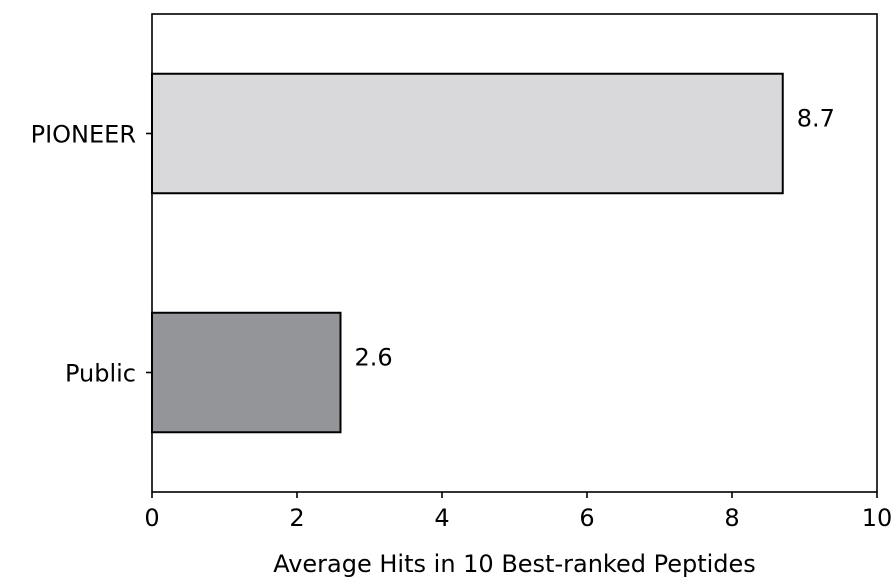 This screenshot has height=579, width=894. I want to click on y-axis: PIONEER Public, so click(91, 254).